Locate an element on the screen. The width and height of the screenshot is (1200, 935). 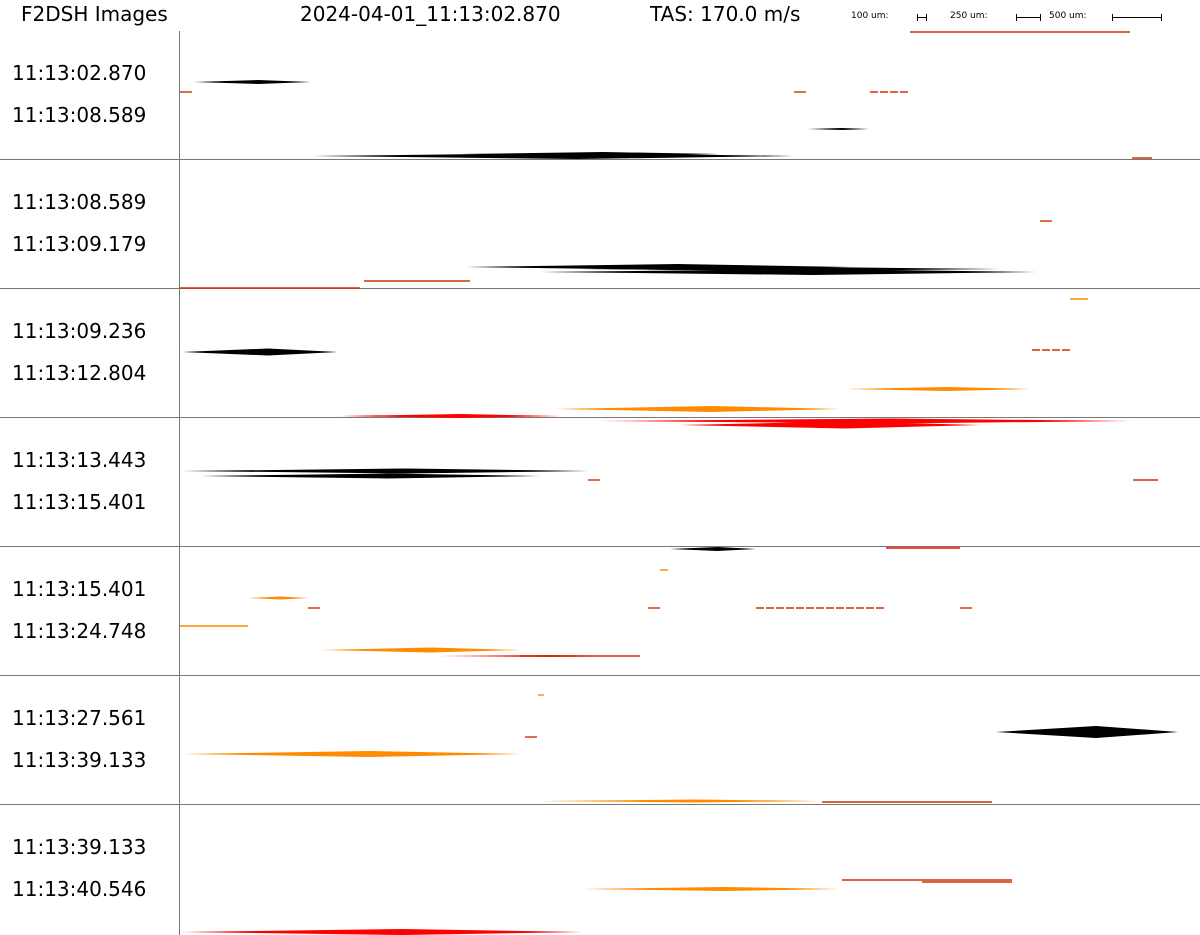
strip-start-time: 11:13:02.870 is located at coordinates (79, 73).